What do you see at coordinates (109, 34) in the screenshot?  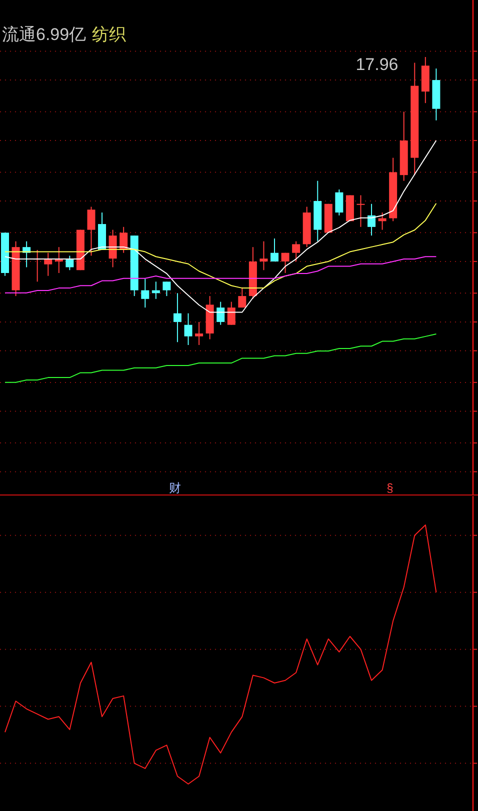 I see `text: 纺织` at bounding box center [109, 34].